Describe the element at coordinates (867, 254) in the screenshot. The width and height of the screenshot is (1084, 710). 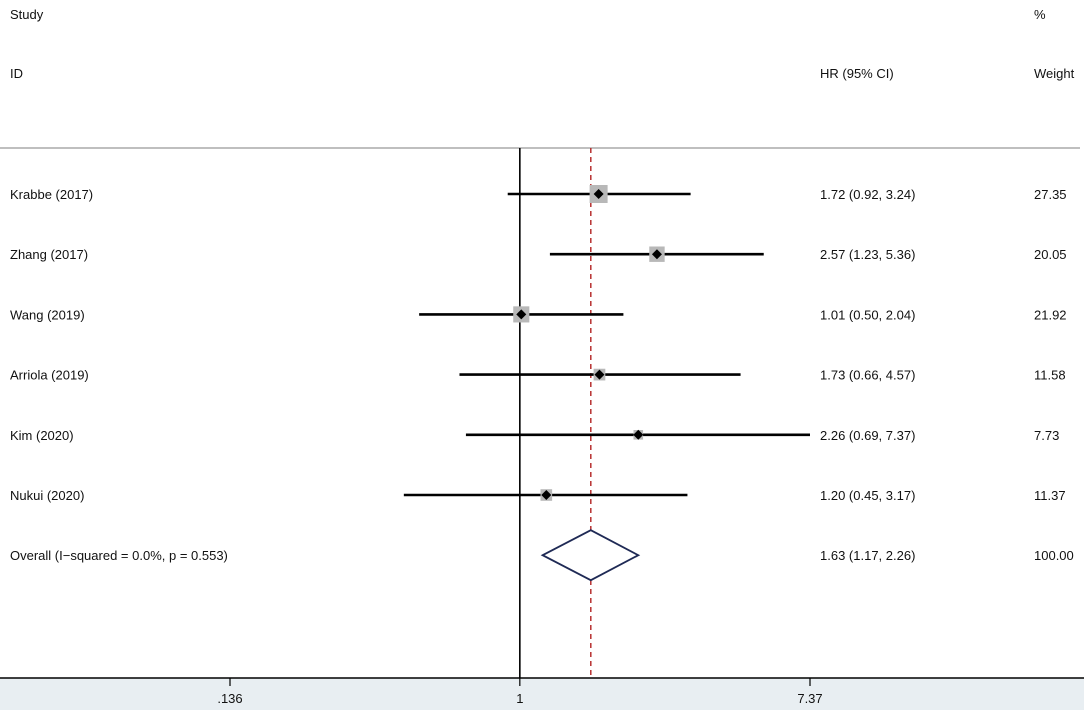
I see `hr-ci-text: 2.57 (1.23, 5.36)` at that location.